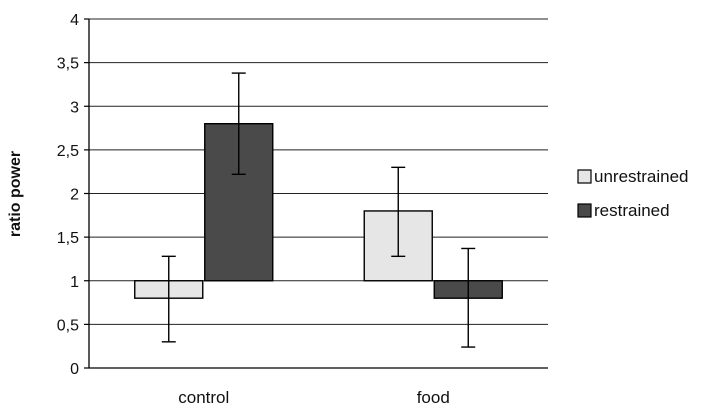  What do you see at coordinates (68, 64) in the screenshot?
I see `y-tick-label: 3,5` at bounding box center [68, 64].